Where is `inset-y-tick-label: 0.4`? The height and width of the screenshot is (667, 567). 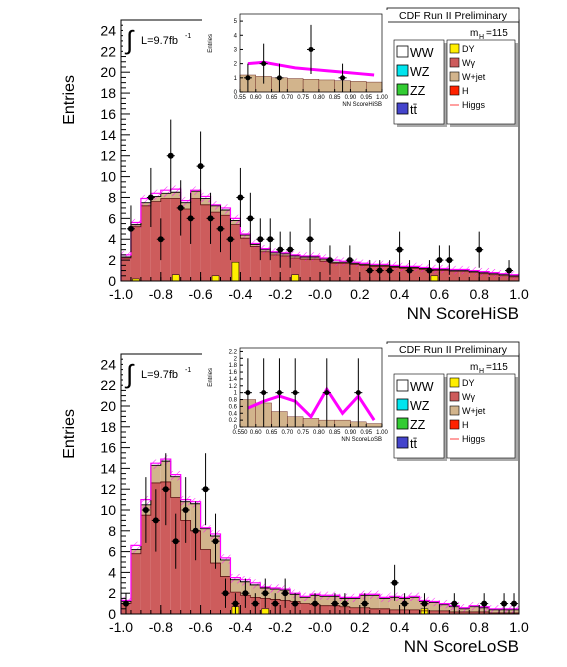 inset-y-tick-label: 0.4 is located at coordinates (233, 414).